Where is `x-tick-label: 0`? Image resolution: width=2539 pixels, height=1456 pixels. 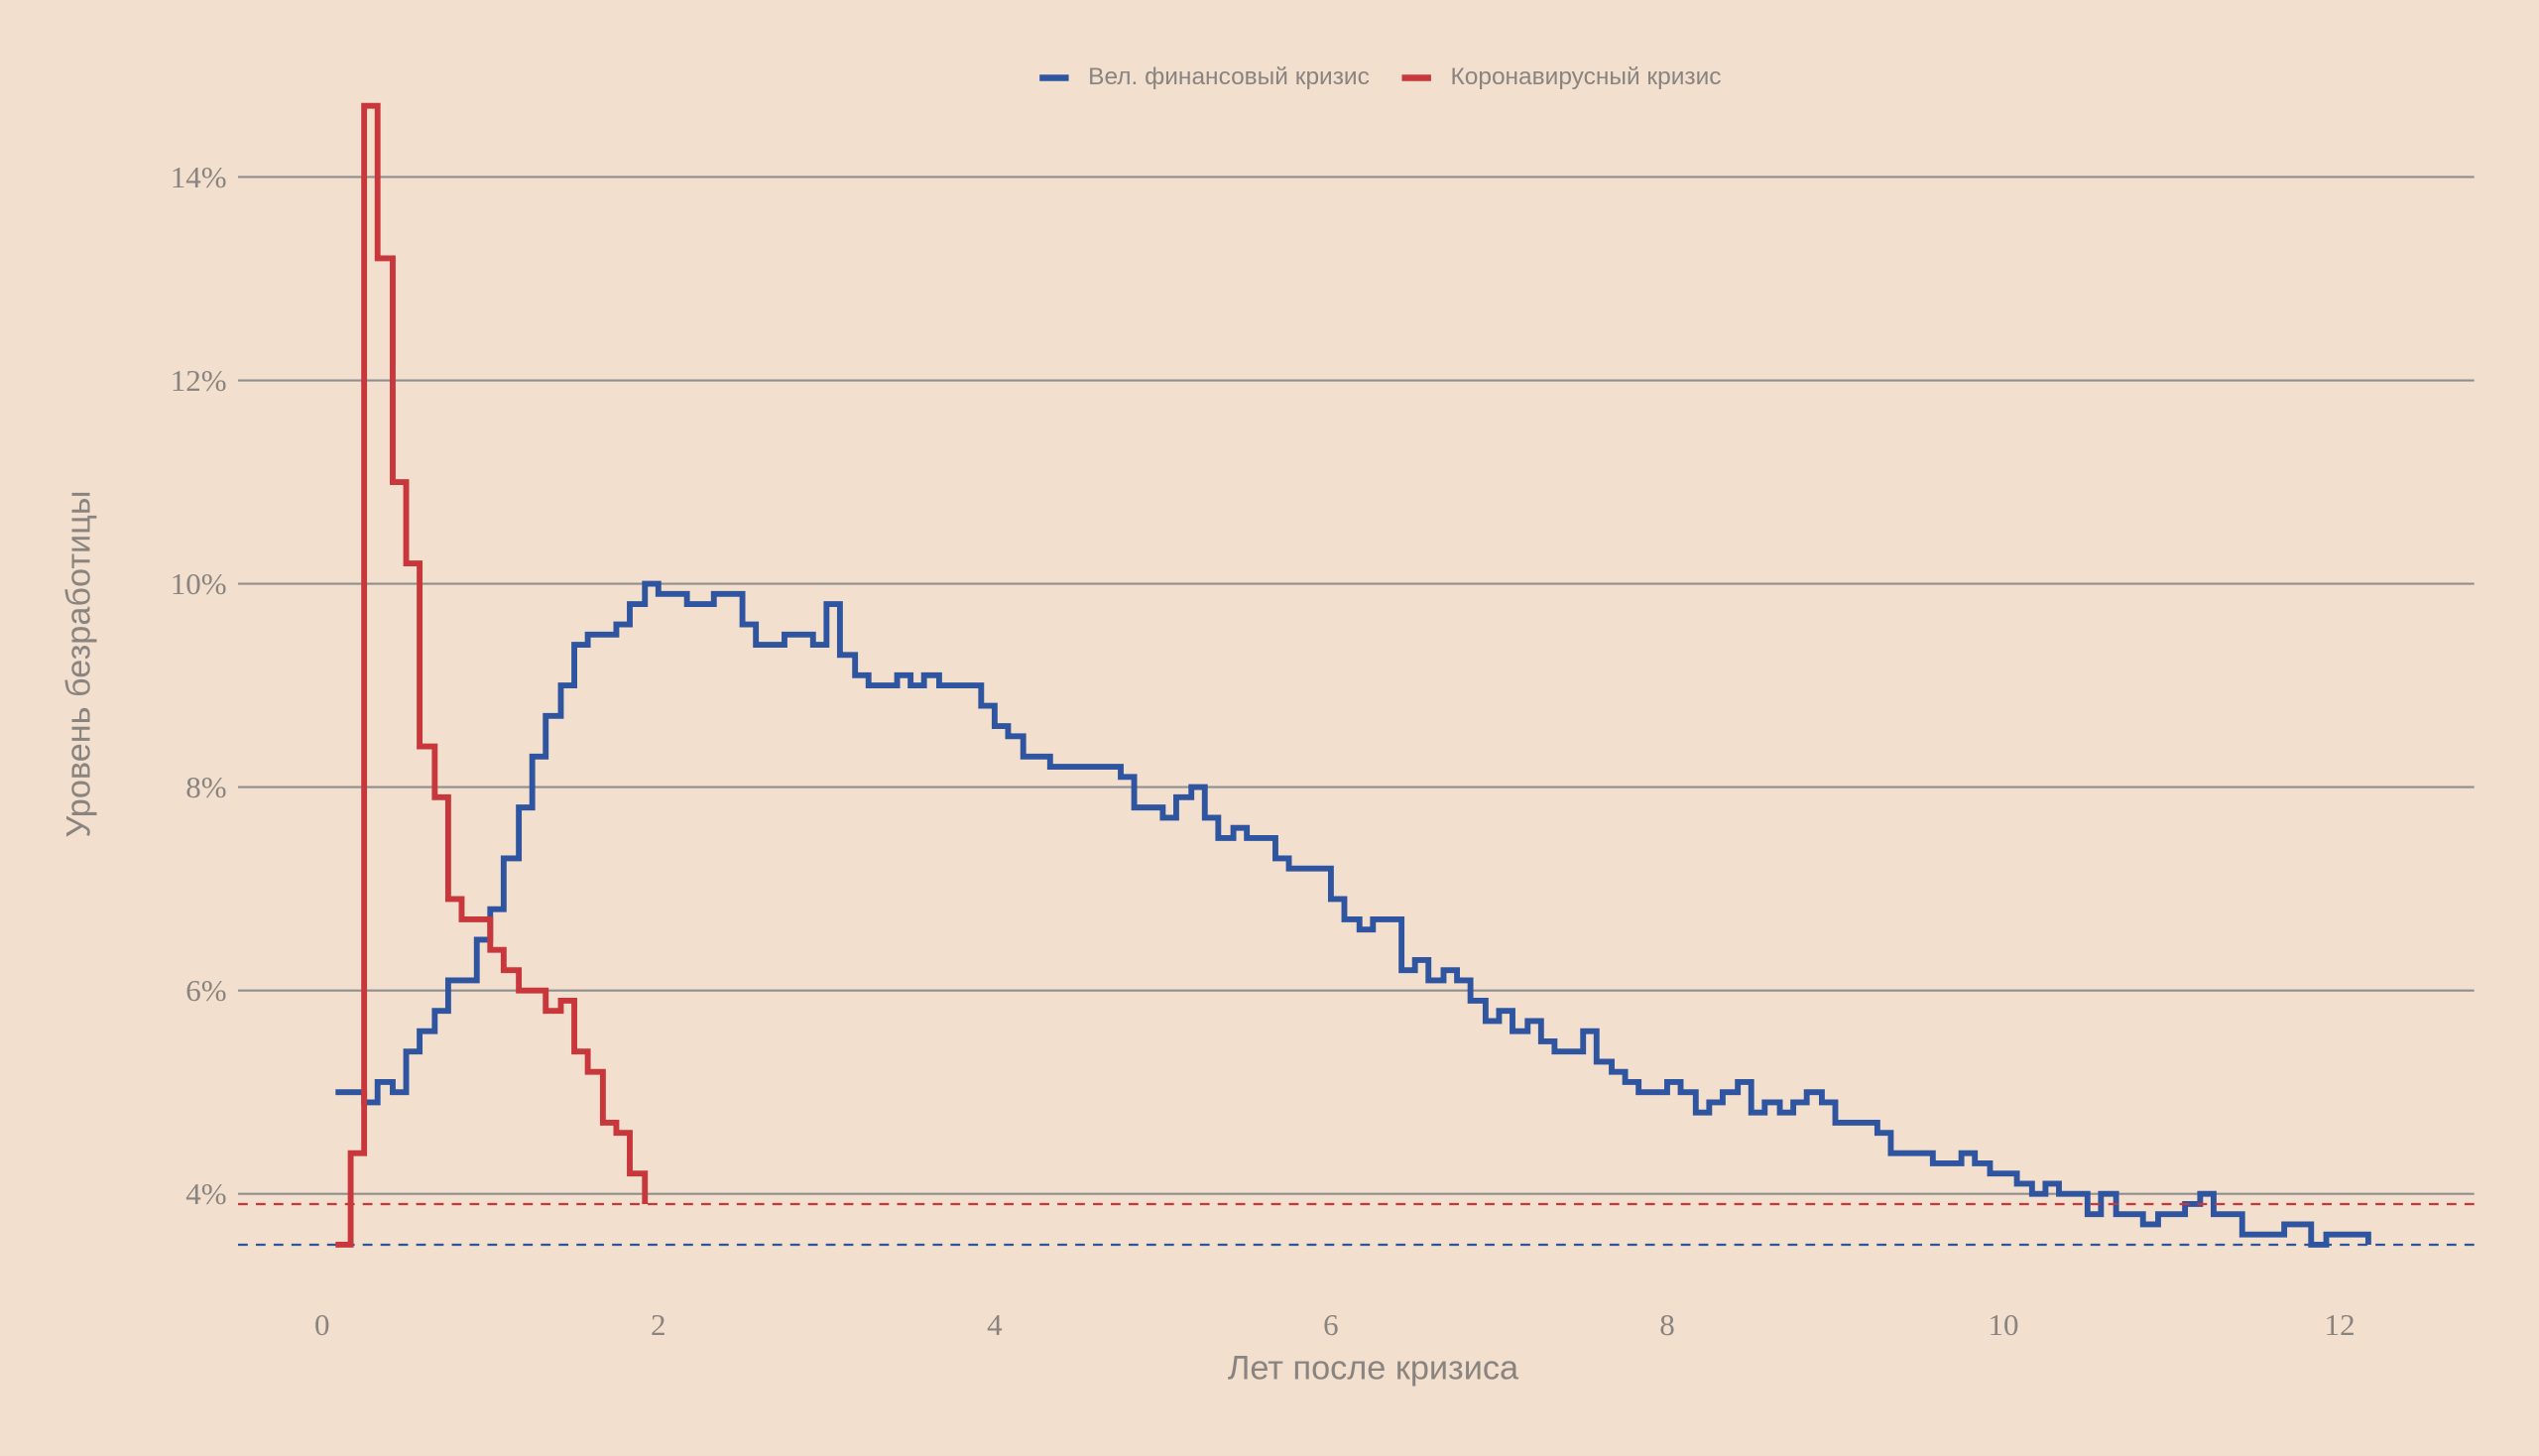
x-tick-label: 0 is located at coordinates (322, 1324).